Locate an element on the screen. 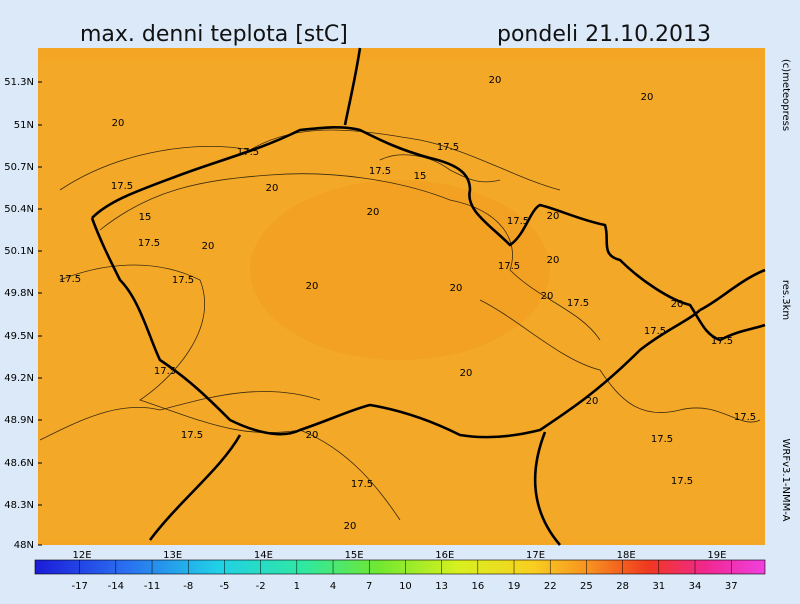  colorbar-label: -5 is located at coordinates (224, 586).